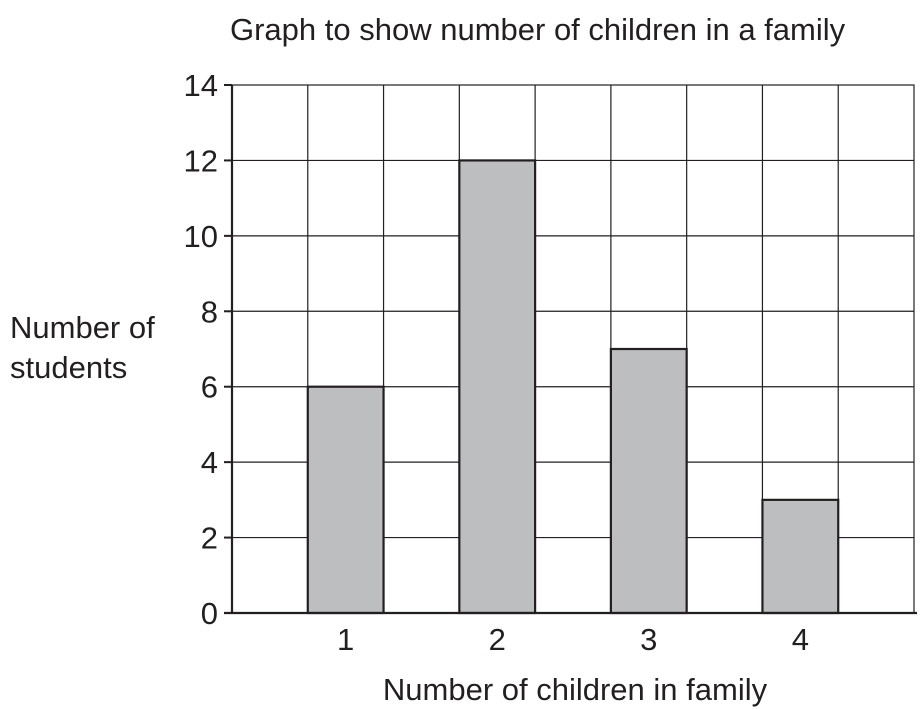 This screenshot has width=921, height=709. What do you see at coordinates (209, 613) in the screenshot?
I see `y-tick-label: 0` at bounding box center [209, 613].